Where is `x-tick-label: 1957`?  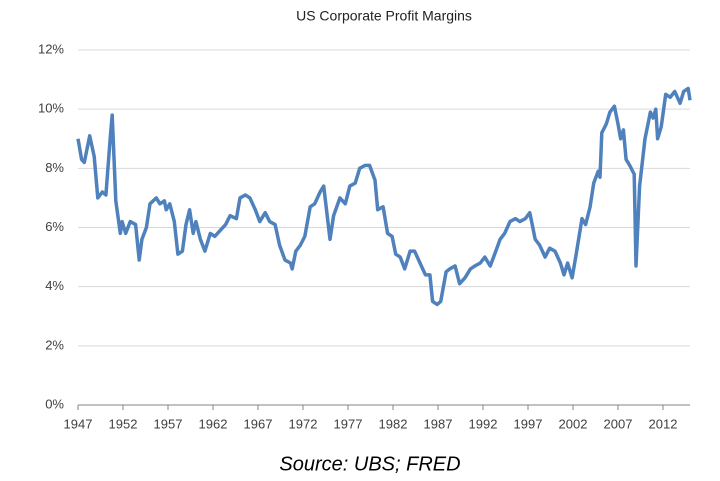
x-tick-label: 1957 is located at coordinates (168, 423).